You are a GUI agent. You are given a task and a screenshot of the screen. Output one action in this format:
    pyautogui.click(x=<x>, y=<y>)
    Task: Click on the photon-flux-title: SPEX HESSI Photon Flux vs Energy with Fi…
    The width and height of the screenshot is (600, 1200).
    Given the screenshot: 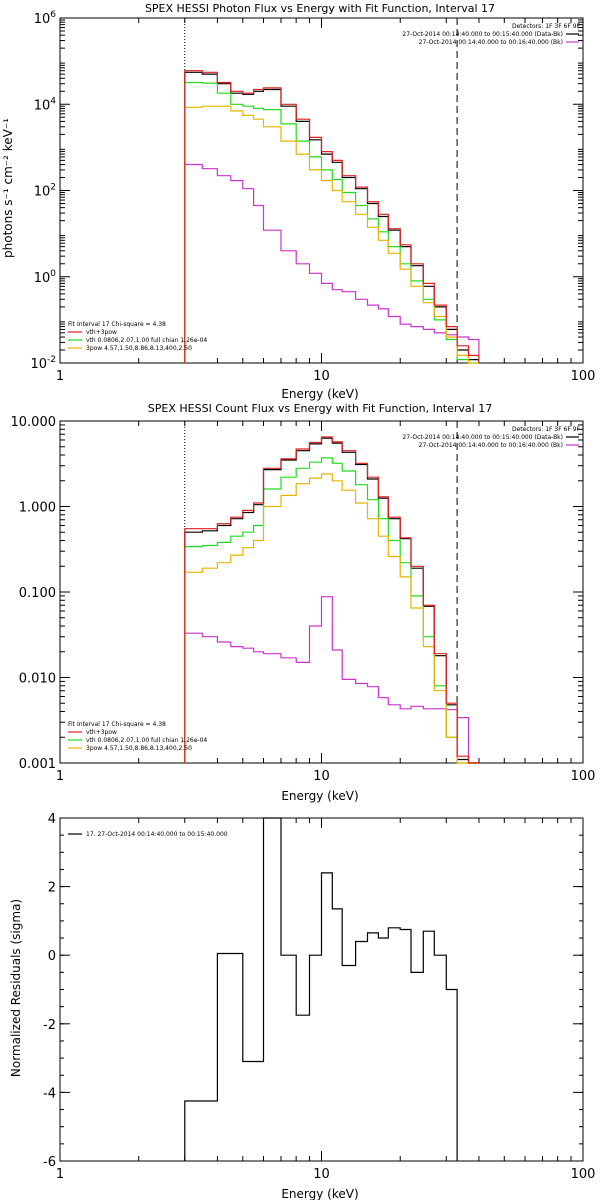 What is the action you would take?
    pyautogui.click(x=320, y=8)
    